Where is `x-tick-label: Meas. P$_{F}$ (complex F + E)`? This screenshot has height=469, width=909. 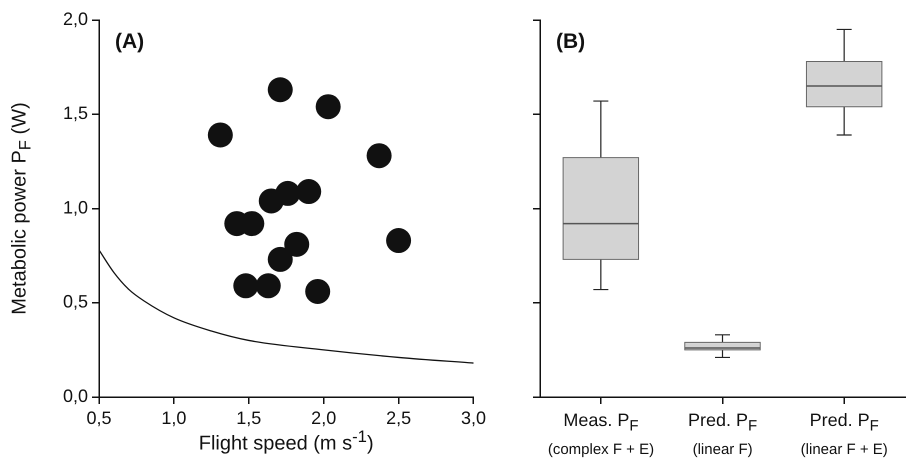
x-tick-label: Meas. P$_{F}$ (complex F + E) is located at coordinates (601, 434).